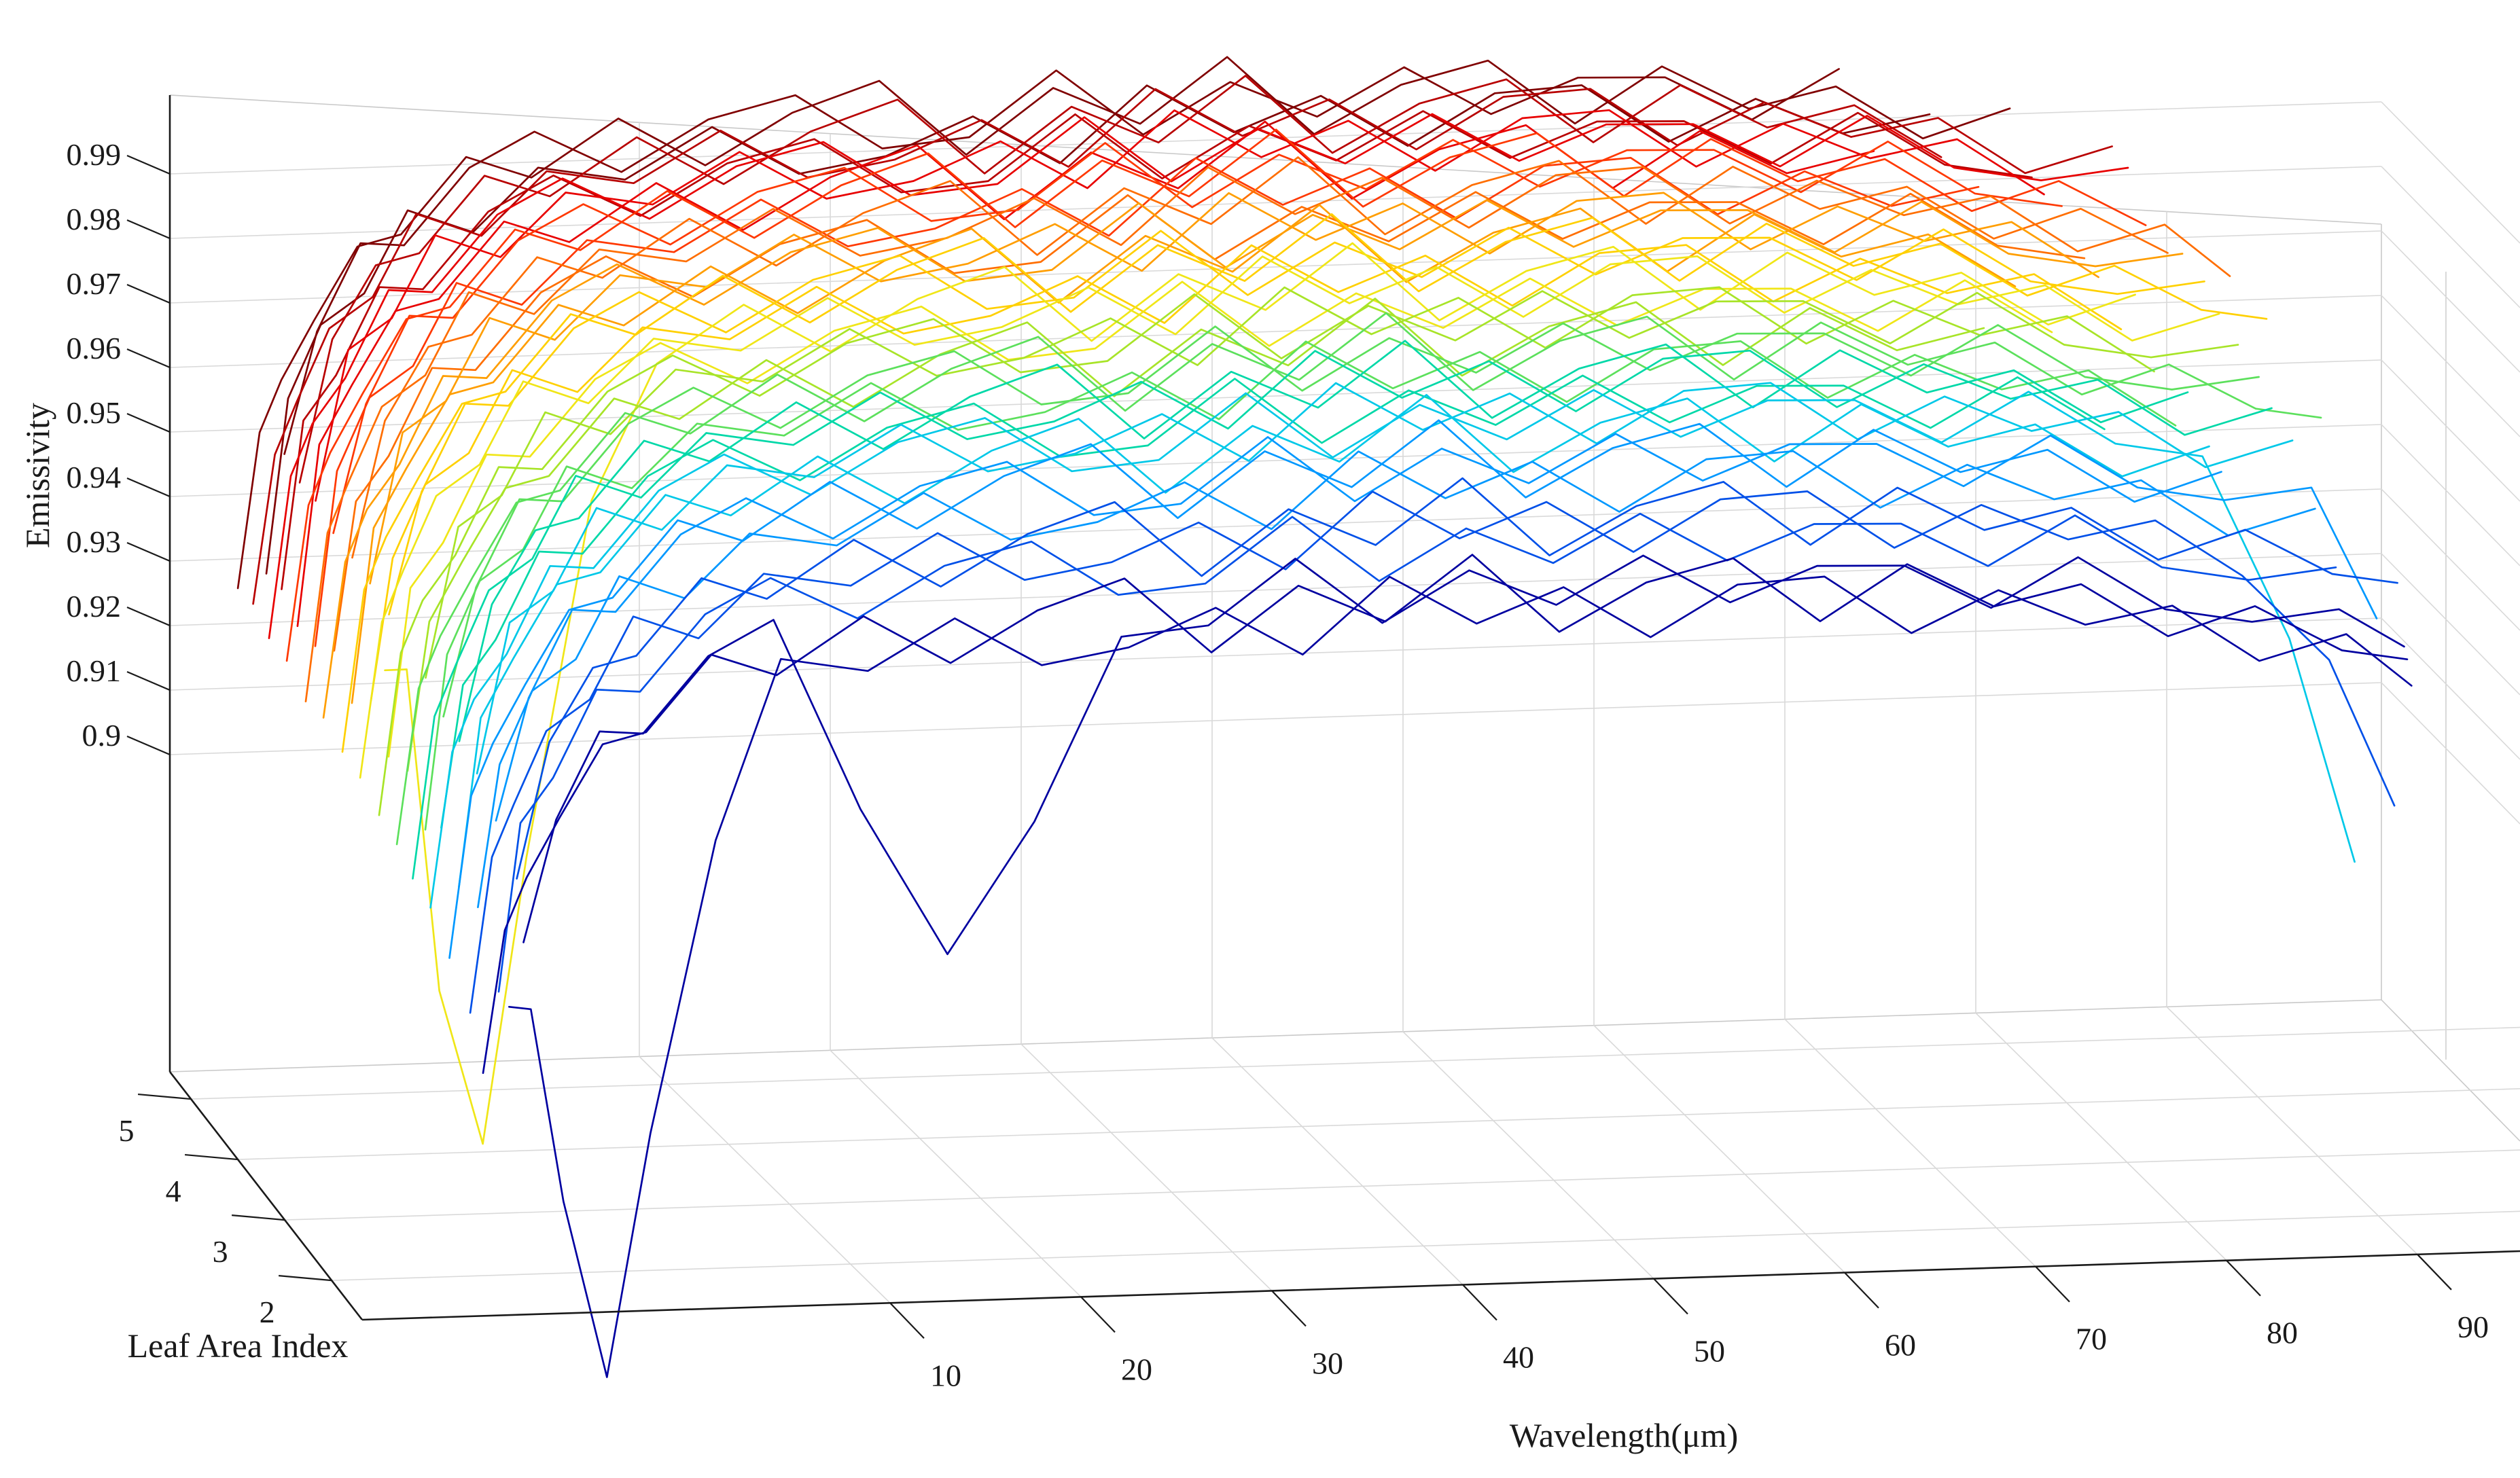 This screenshot has height=1478, width=2520. What do you see at coordinates (1709, 1351) in the screenshot?
I see `x-tick-label: 50` at bounding box center [1709, 1351].